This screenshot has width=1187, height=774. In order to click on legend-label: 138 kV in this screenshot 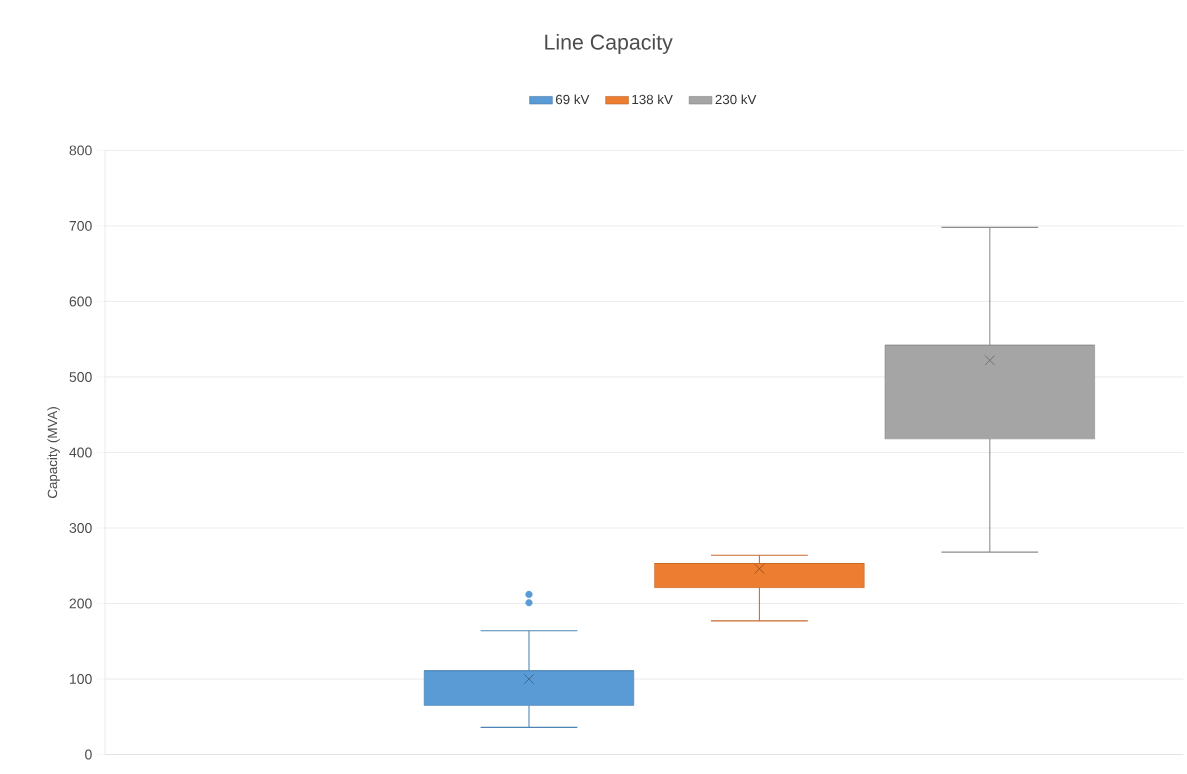, I will do `click(652, 99)`.